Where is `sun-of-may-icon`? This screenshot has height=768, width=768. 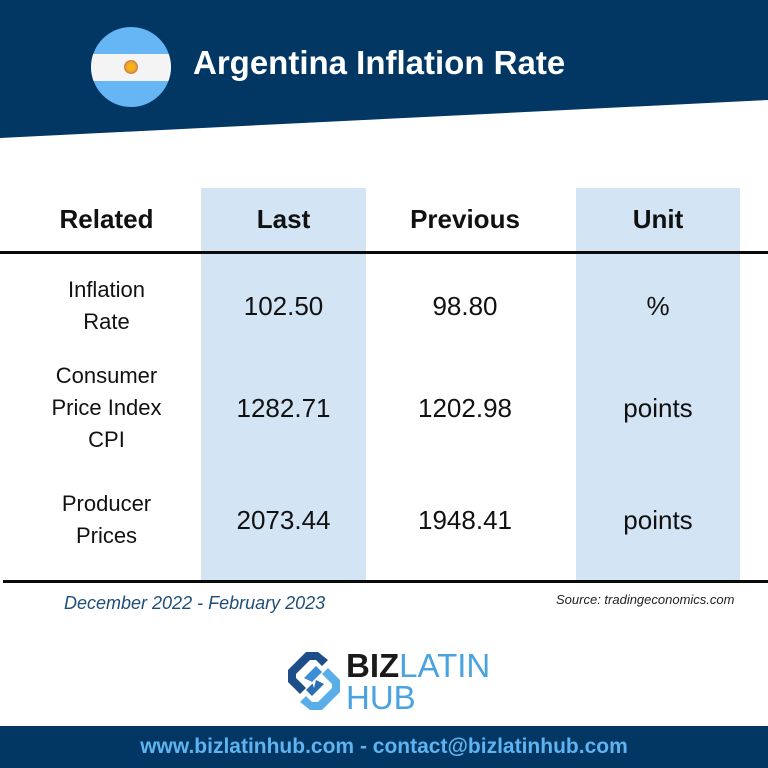
sun-of-may-icon is located at coordinates (131, 67).